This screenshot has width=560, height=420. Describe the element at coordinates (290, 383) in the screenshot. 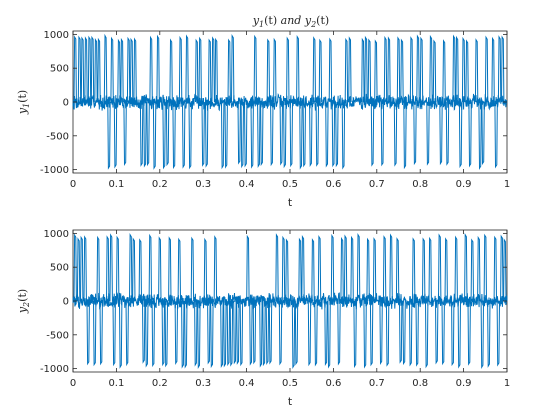

I see `x-tick-label: 0.5` at that location.